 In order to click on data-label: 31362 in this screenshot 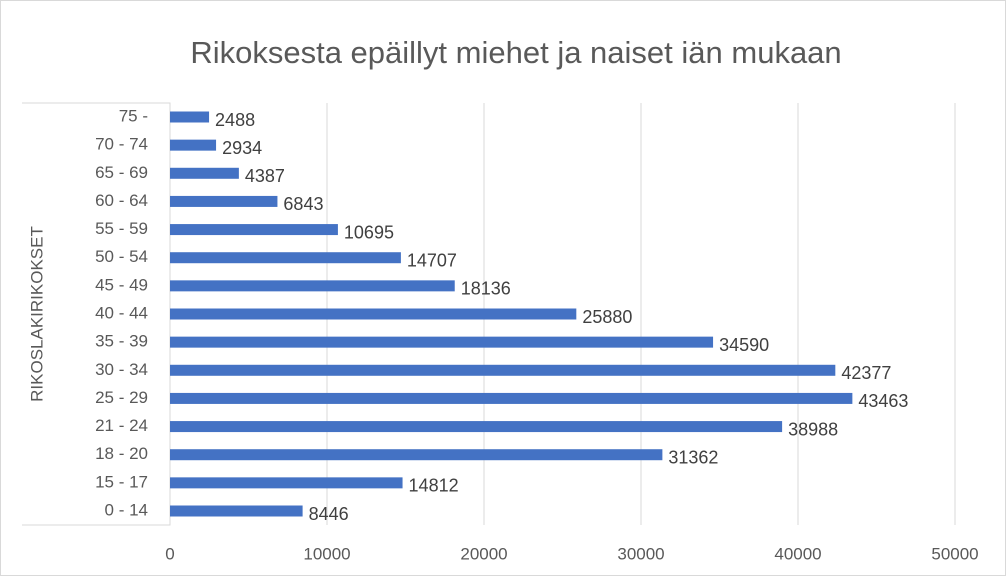, I will do `click(693, 457)`.